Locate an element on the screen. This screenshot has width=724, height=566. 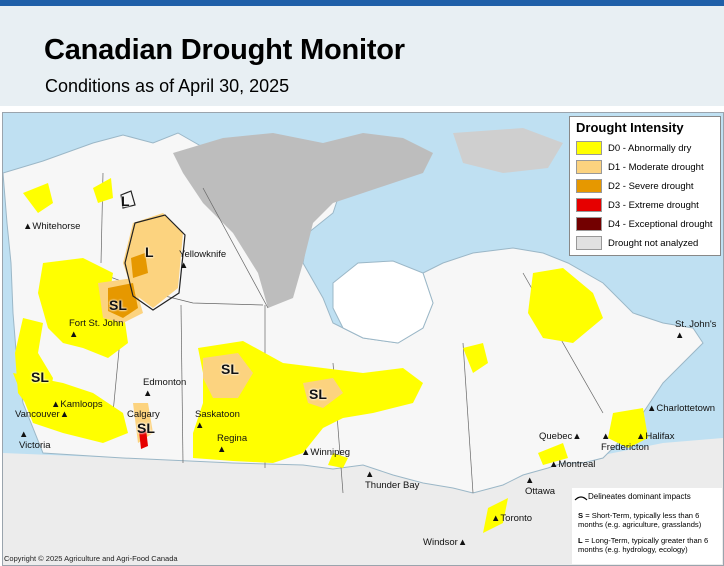
hudson-bay is located at coordinates (383, 302).